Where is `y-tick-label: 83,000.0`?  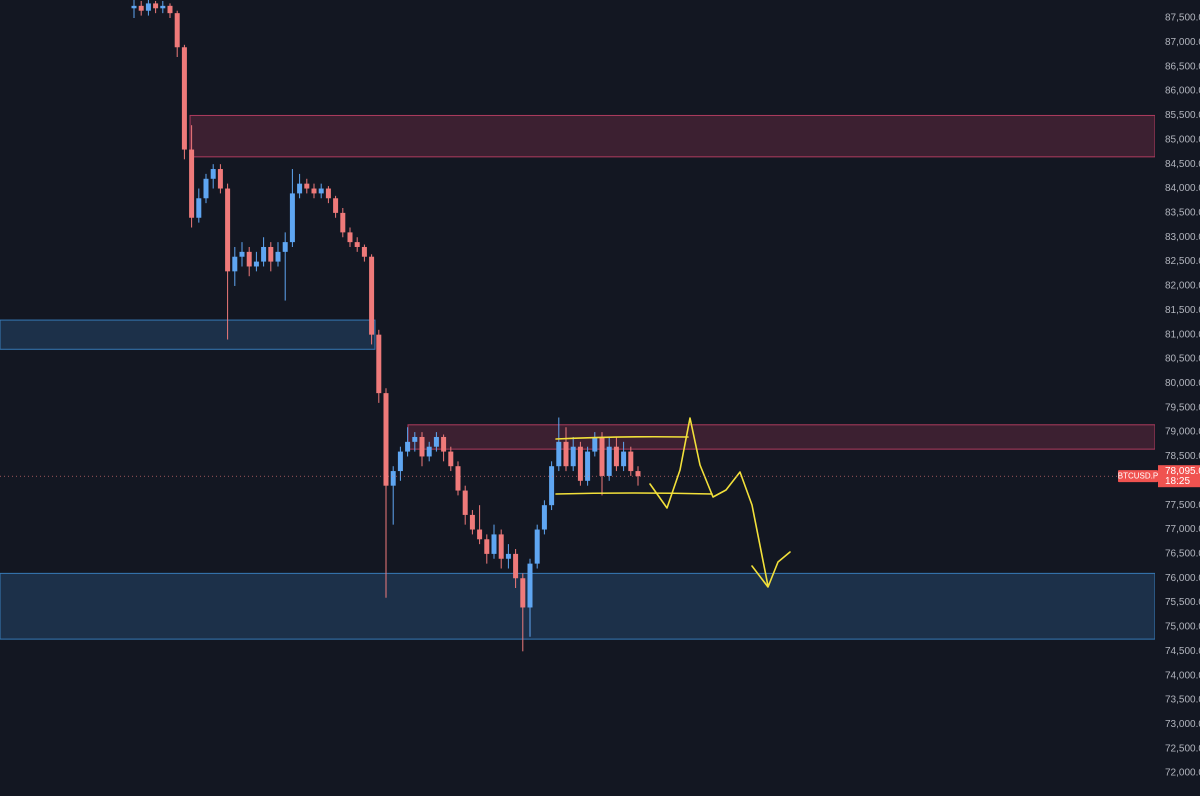 y-tick-label: 83,000.0 is located at coordinates (1182, 237).